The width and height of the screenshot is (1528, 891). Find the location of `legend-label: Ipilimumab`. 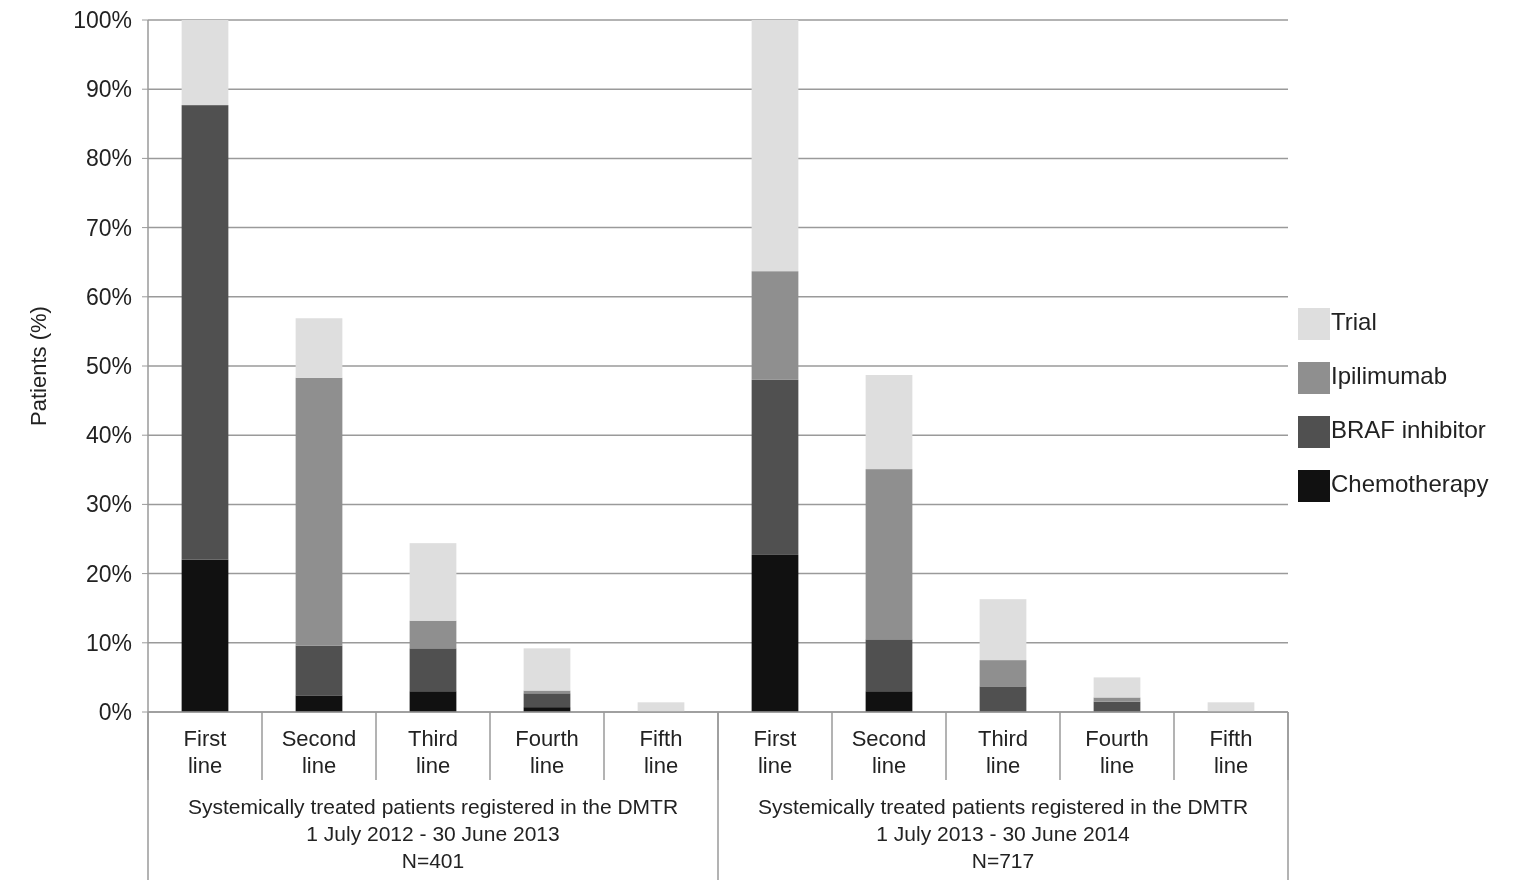

legend-label: Ipilimumab is located at coordinates (1389, 375).